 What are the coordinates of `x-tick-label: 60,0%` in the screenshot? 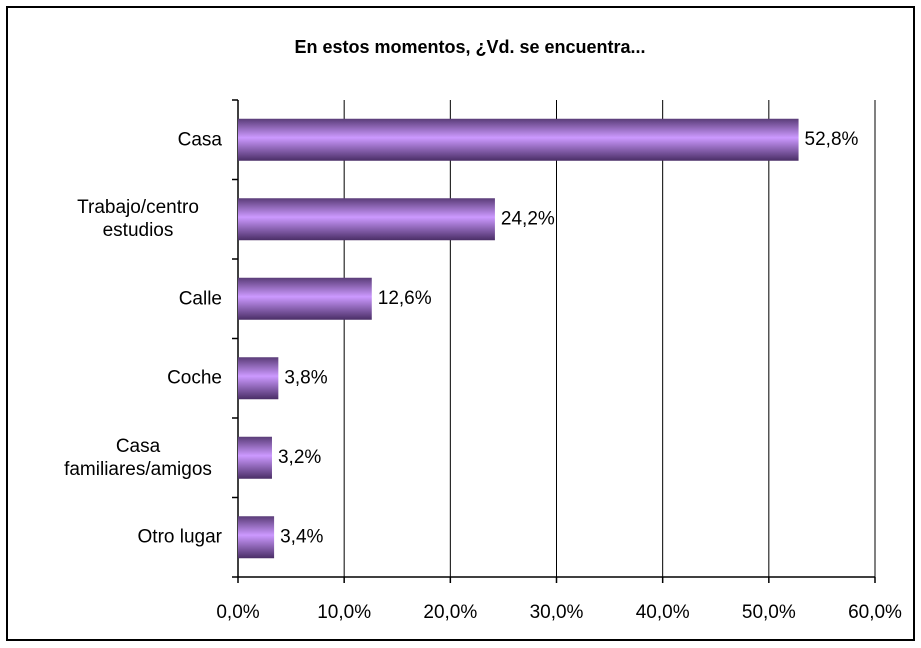 It's located at (875, 612).